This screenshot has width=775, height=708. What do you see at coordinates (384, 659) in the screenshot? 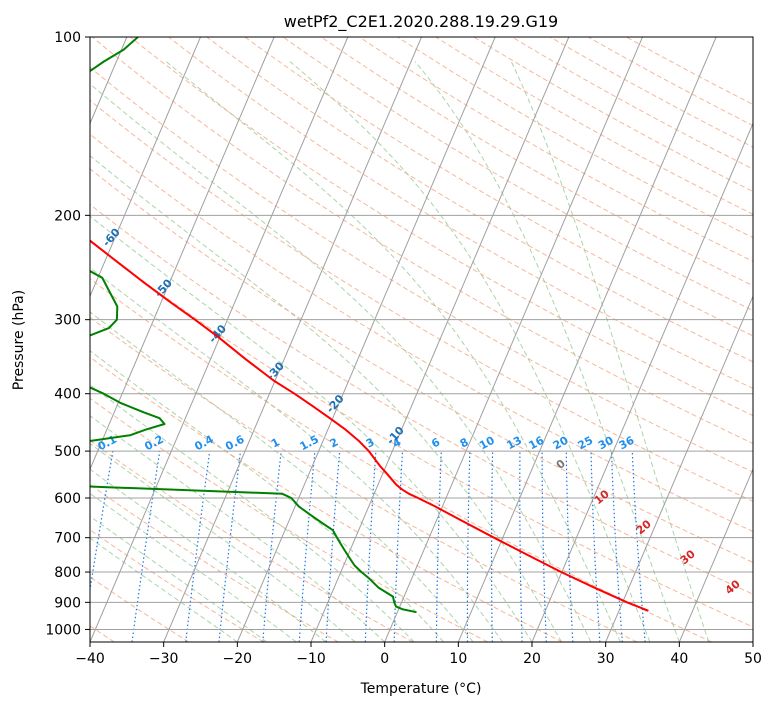
I see `x-tick-label: 0` at bounding box center [384, 659].